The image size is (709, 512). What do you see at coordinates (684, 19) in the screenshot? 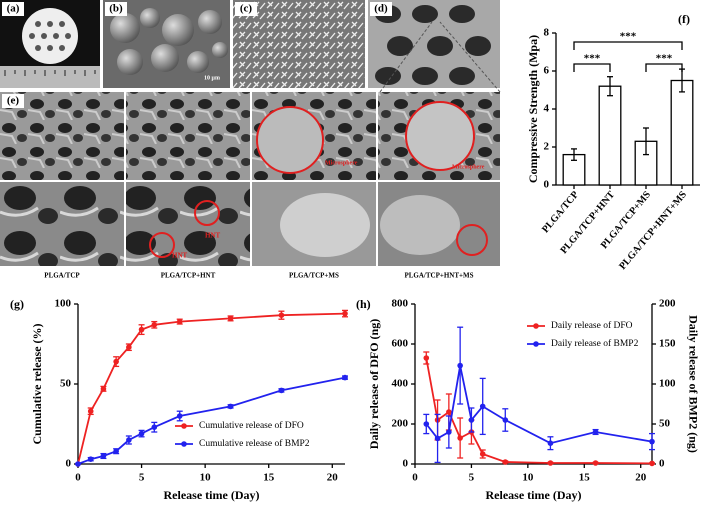
I see `panel-label: (f)` at bounding box center [684, 19].